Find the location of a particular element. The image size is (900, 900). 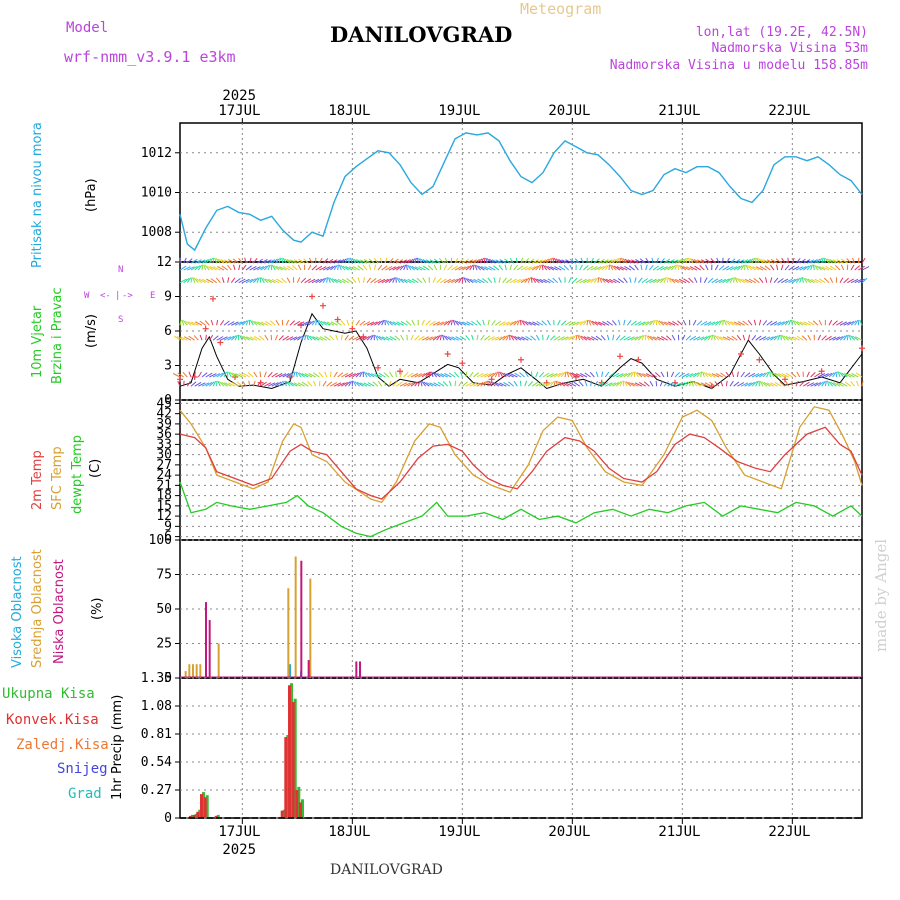

wind-gust-marker is located at coordinates (213, 298).